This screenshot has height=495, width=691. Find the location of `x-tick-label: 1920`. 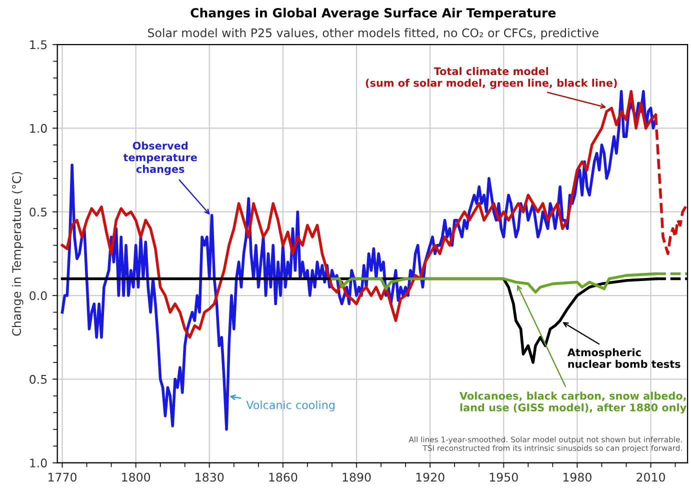

x-tick-label: 1920 is located at coordinates (430, 477).